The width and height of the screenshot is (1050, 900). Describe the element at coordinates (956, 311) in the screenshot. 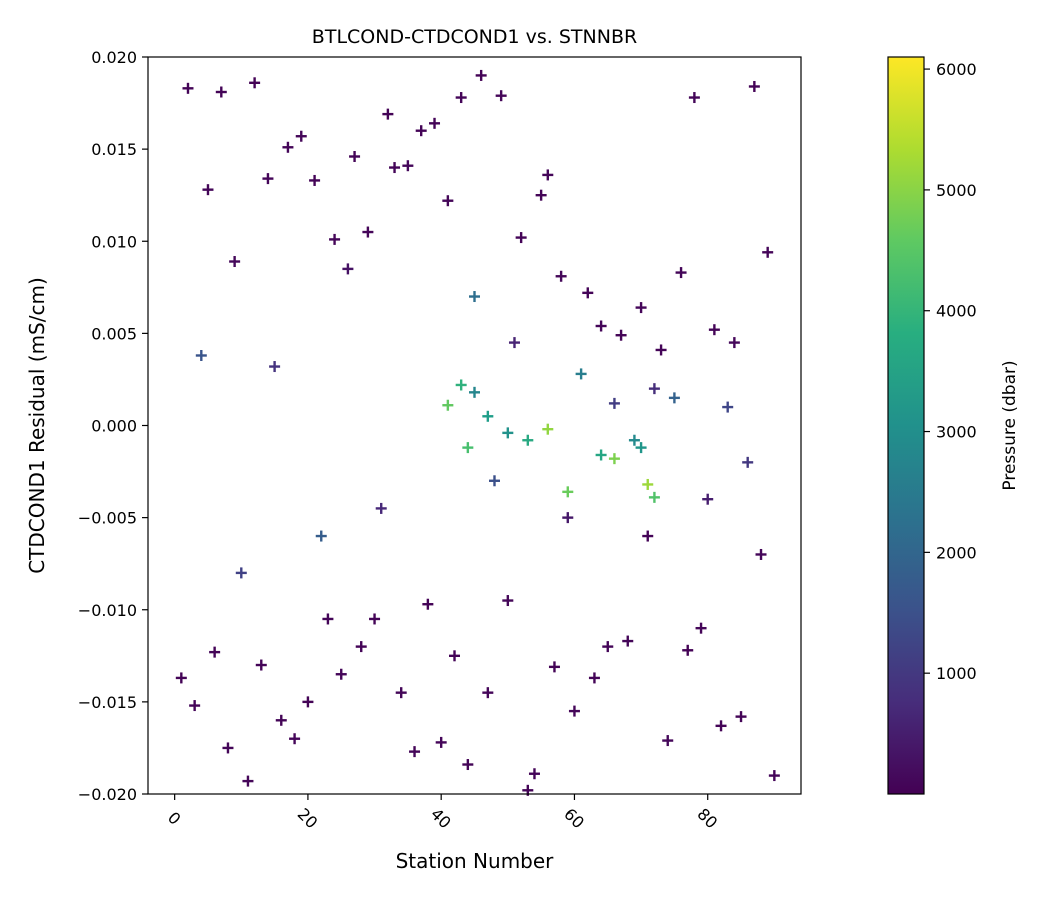

I see `colorbar-tick-label: 4000` at that location.